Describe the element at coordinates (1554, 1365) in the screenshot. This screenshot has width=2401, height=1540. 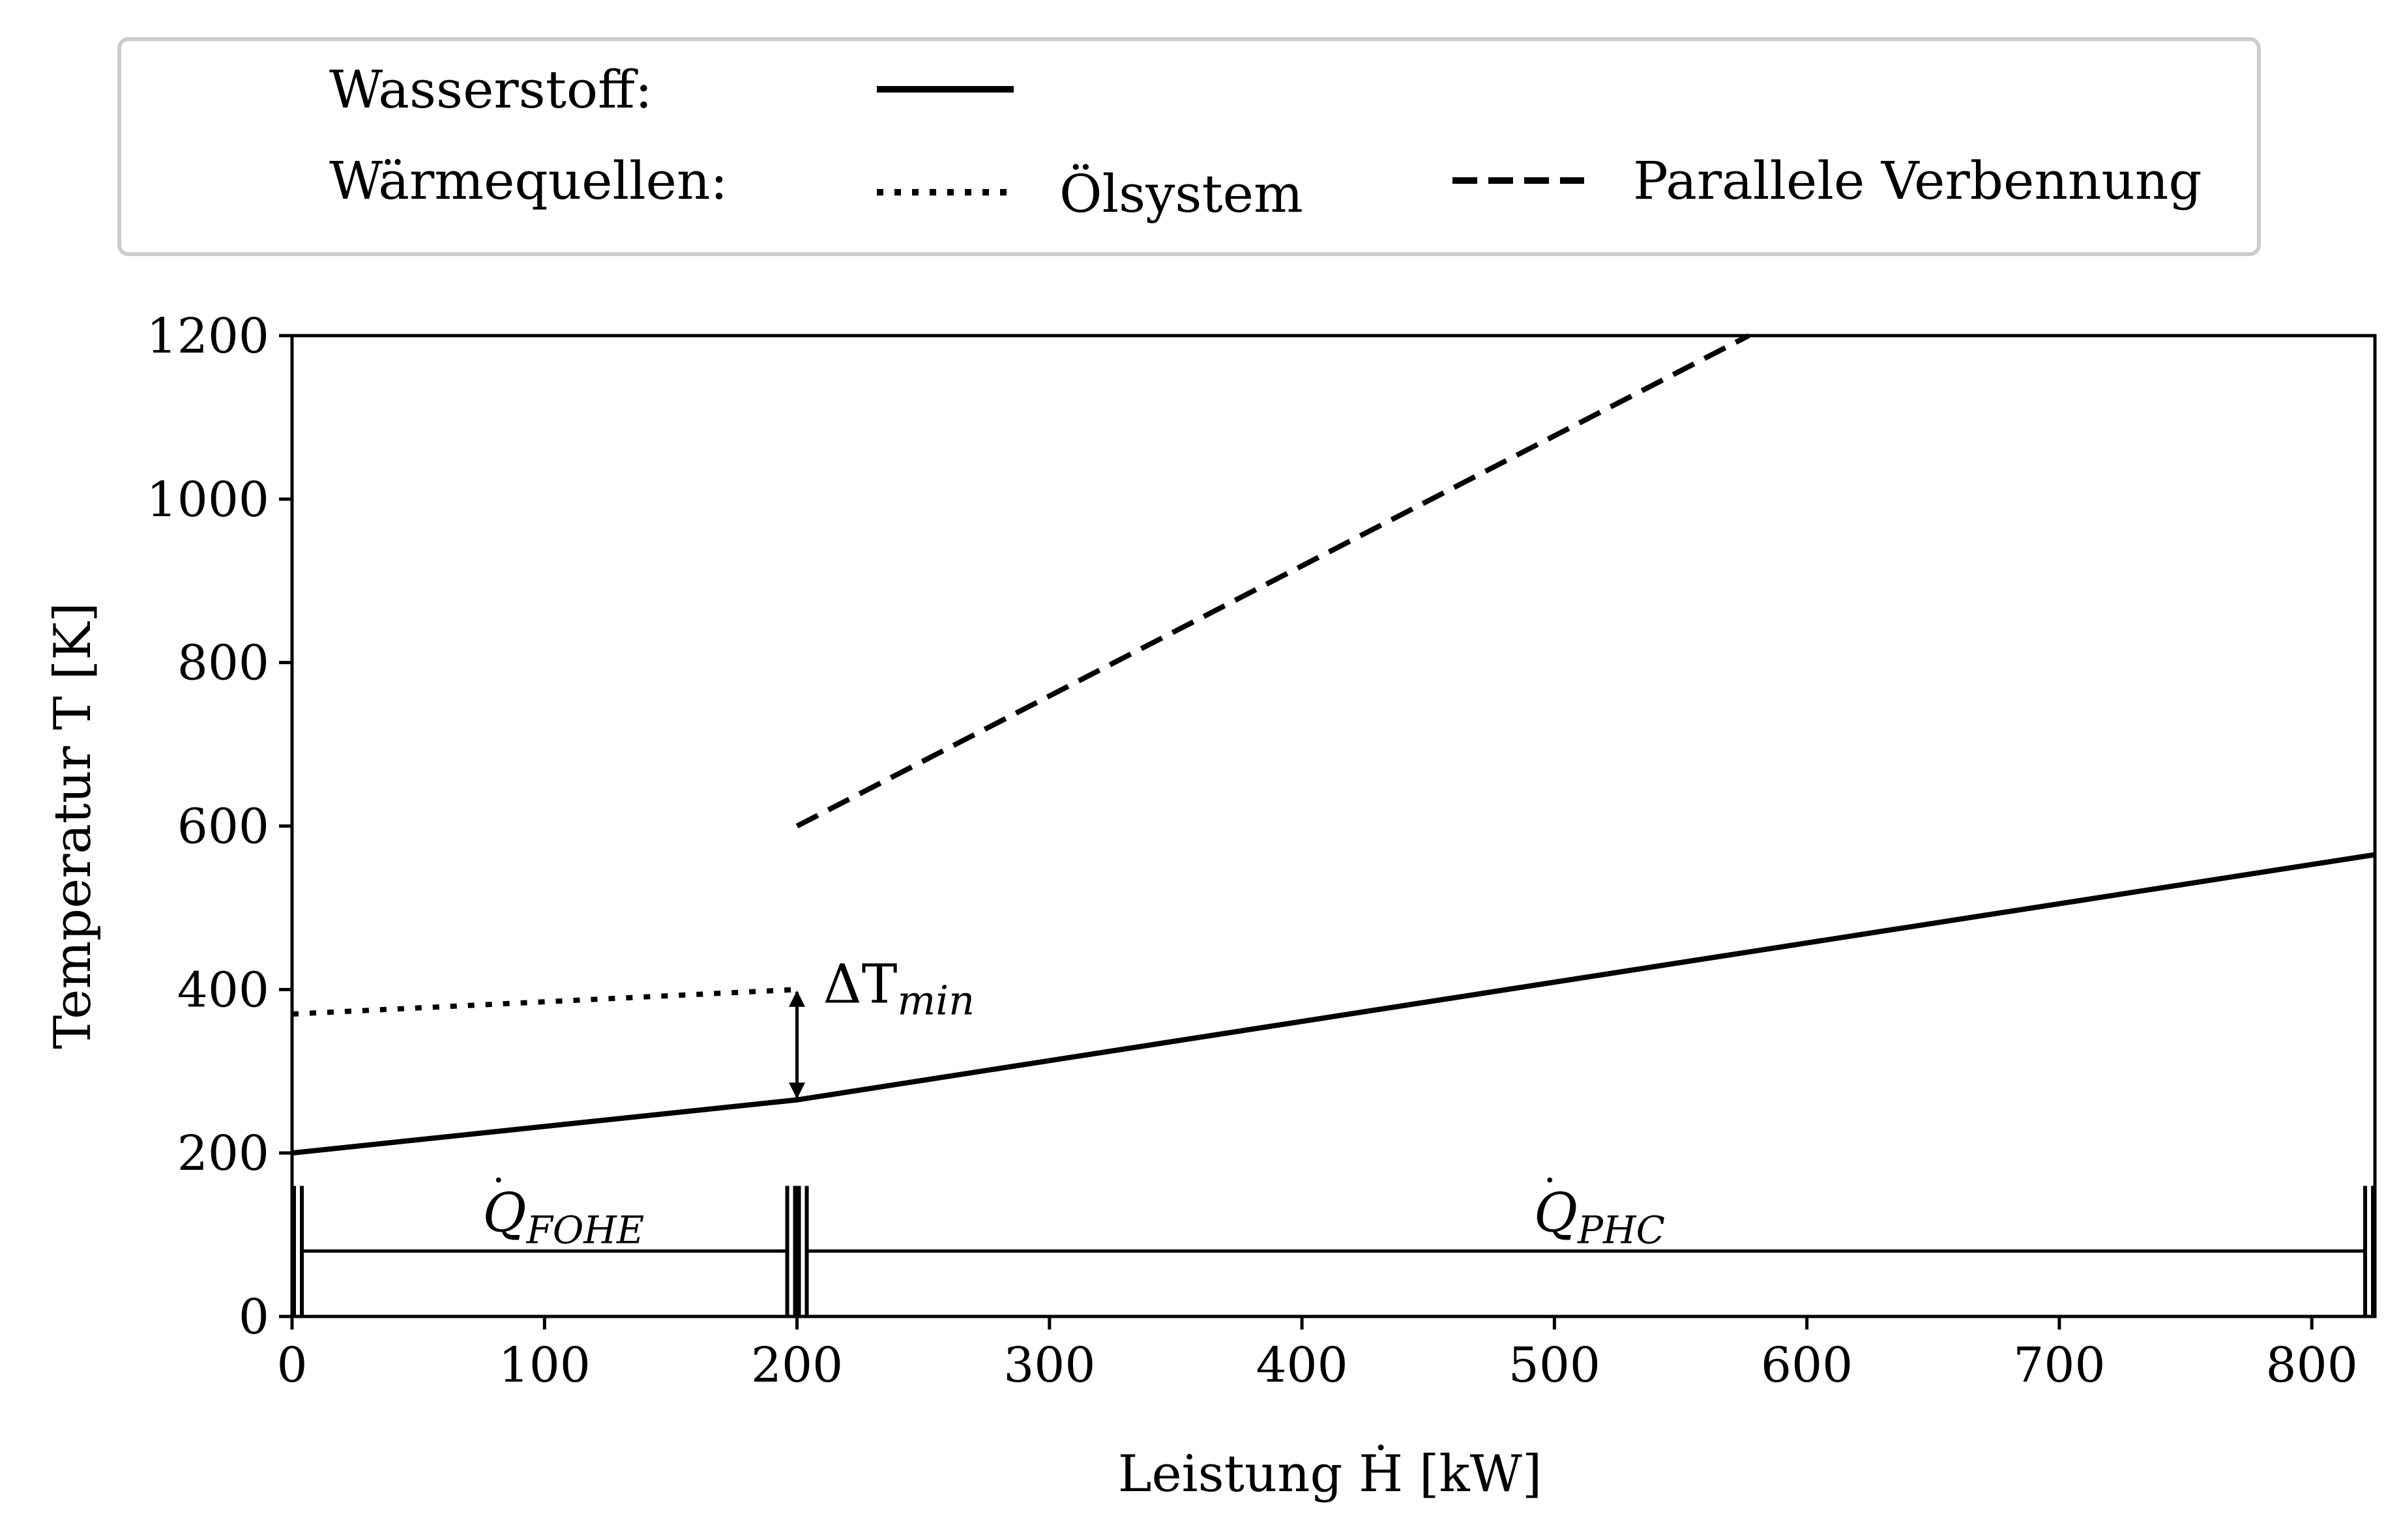
I see `x-tick-label-500: 500` at that location.